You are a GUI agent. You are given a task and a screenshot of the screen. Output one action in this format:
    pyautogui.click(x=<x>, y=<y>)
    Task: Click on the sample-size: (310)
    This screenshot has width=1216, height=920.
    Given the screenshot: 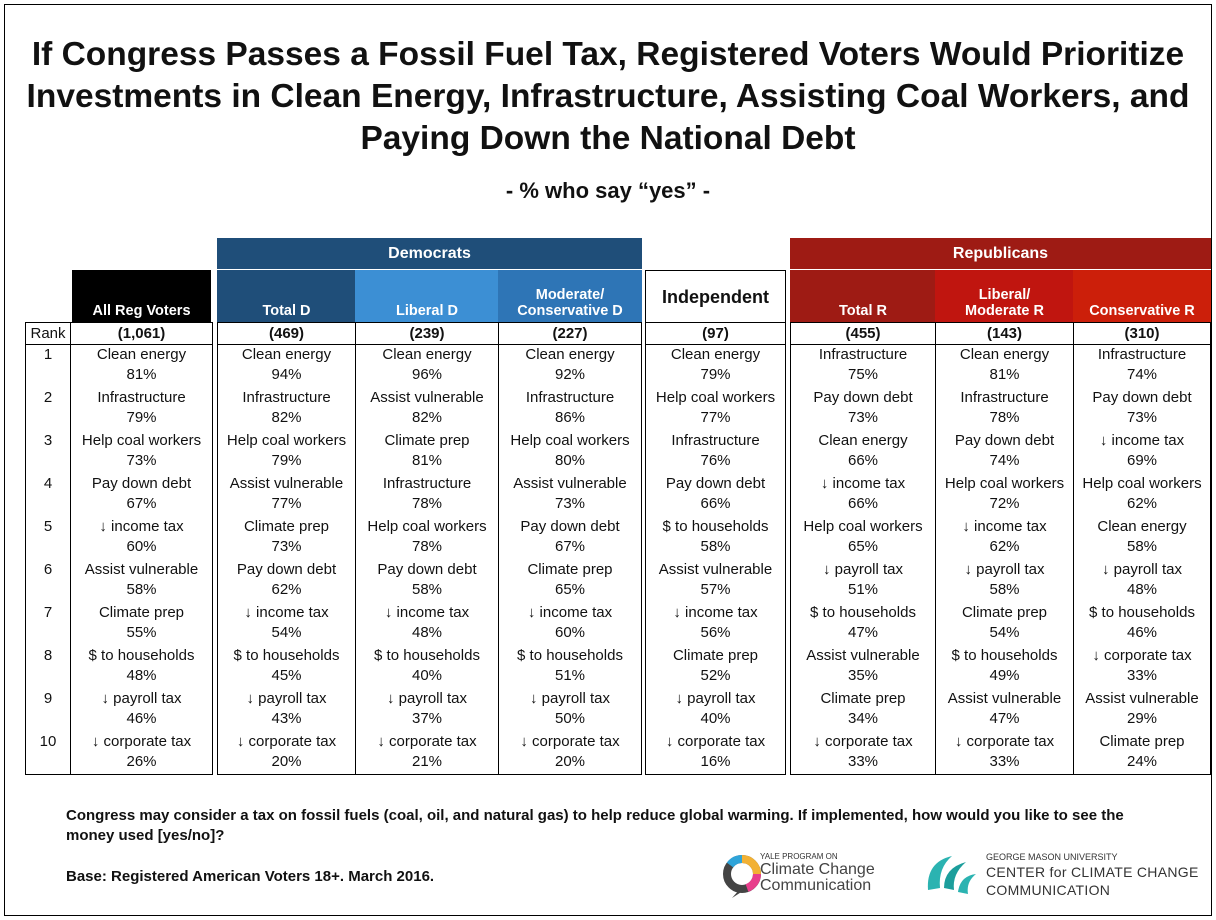 What is the action you would take?
    pyautogui.click(x=1142, y=333)
    